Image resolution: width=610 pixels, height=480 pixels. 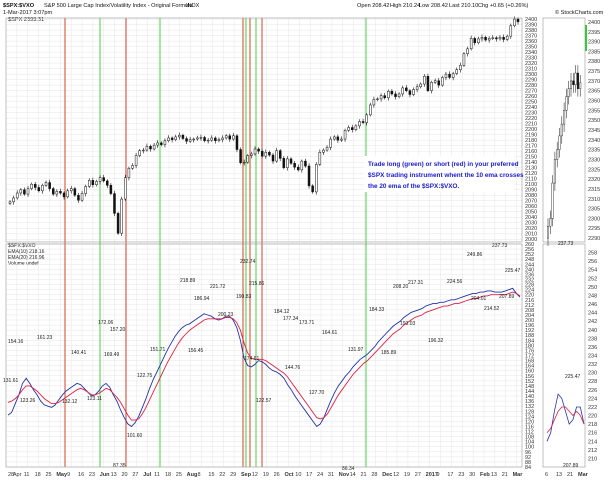 What do you see at coordinates (594, 219) in the screenshot?
I see `inset-price-y-tick: 2300` at bounding box center [594, 219].